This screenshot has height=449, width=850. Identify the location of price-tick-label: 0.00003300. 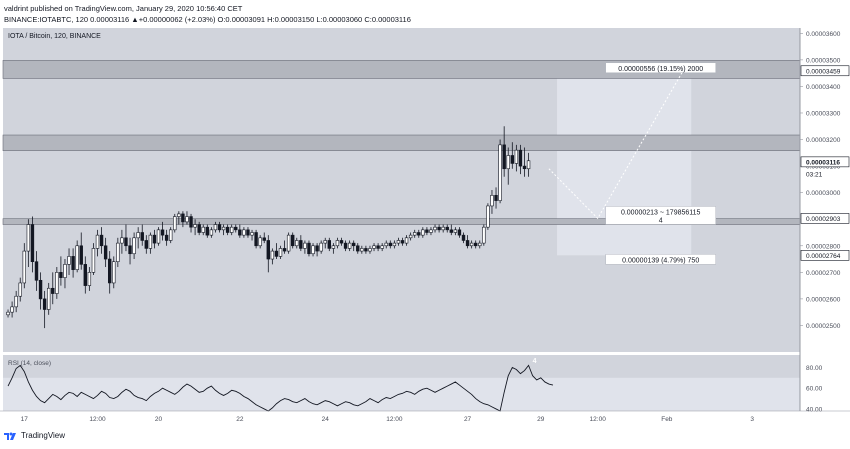
(823, 113).